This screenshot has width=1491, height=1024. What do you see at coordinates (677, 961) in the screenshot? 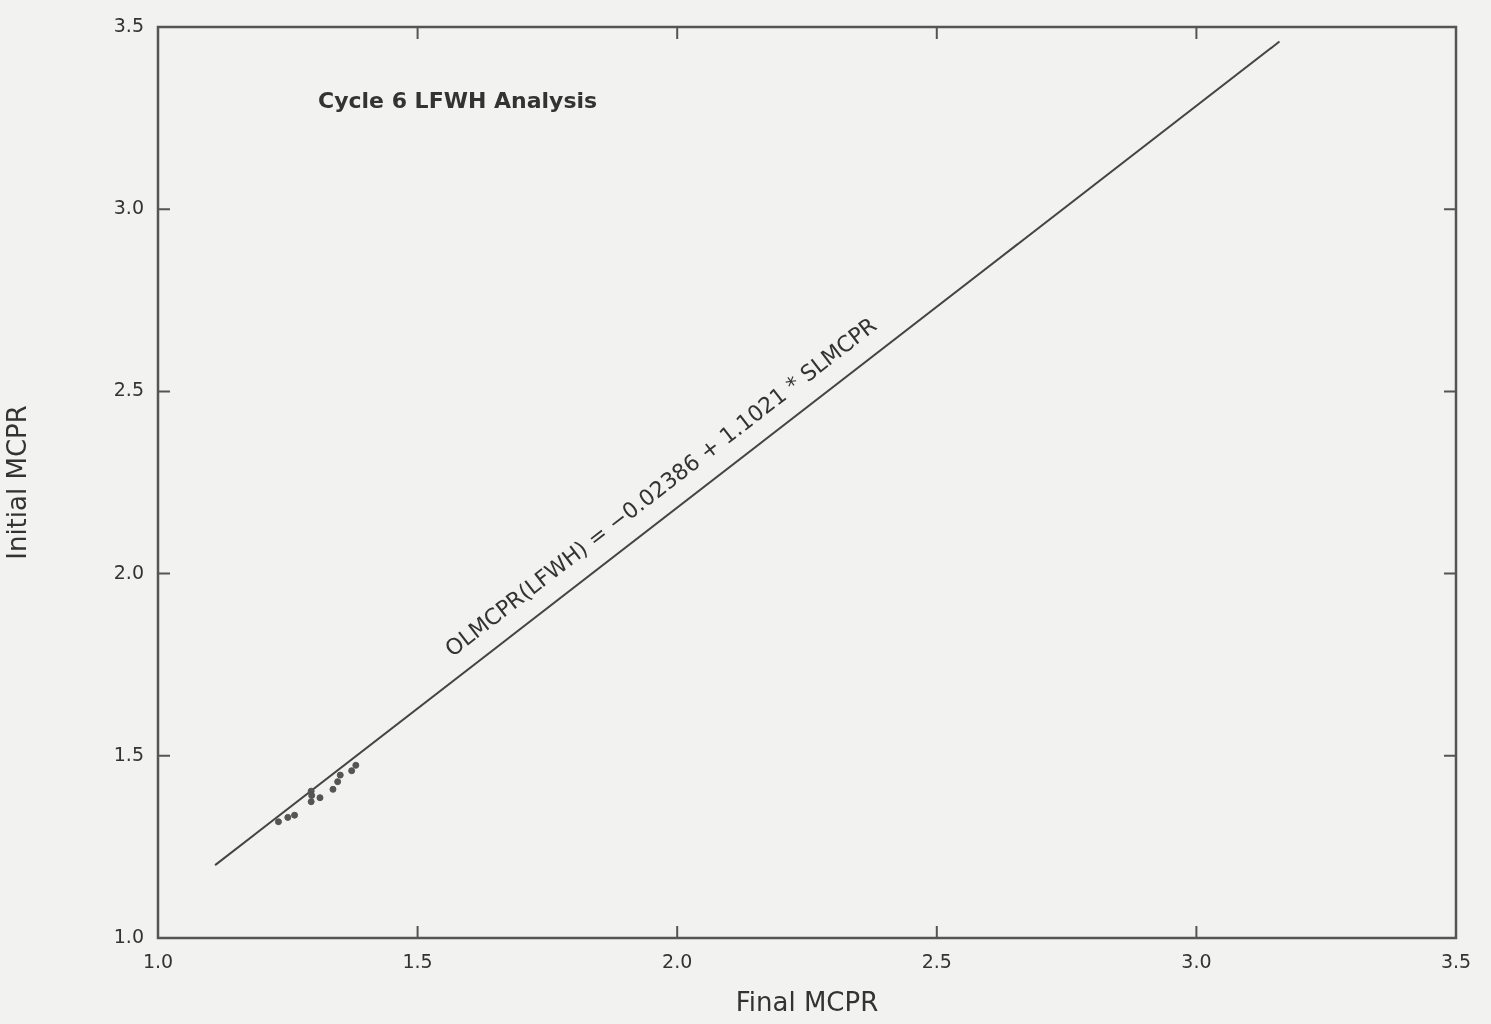
I see `x-tick-label: 2.0` at bounding box center [677, 961].